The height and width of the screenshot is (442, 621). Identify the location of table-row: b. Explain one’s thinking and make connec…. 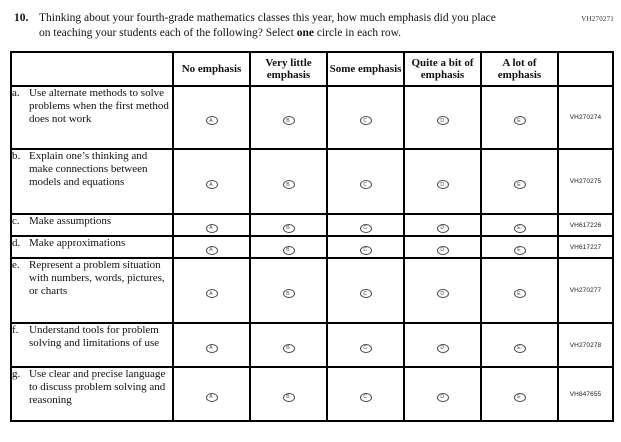
(312, 181).